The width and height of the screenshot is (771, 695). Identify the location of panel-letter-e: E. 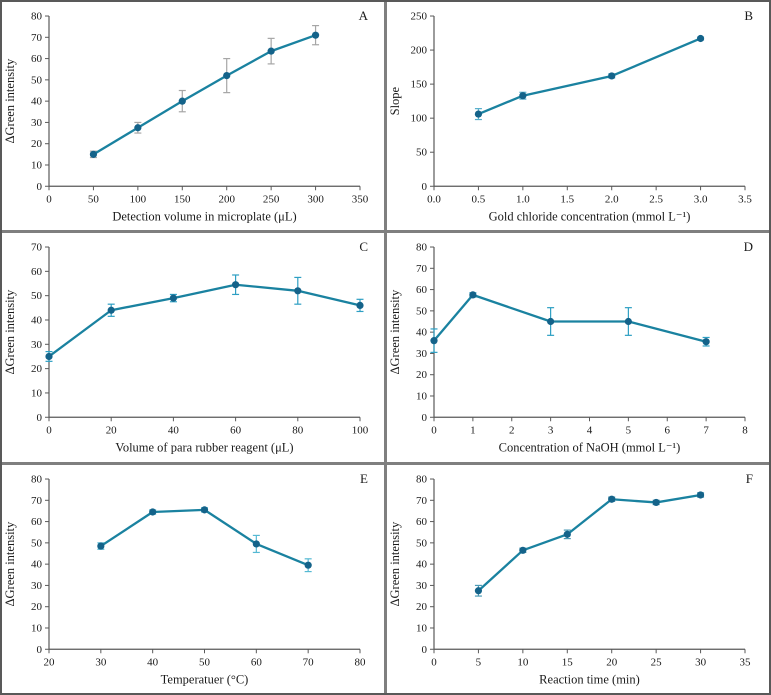
(364, 478).